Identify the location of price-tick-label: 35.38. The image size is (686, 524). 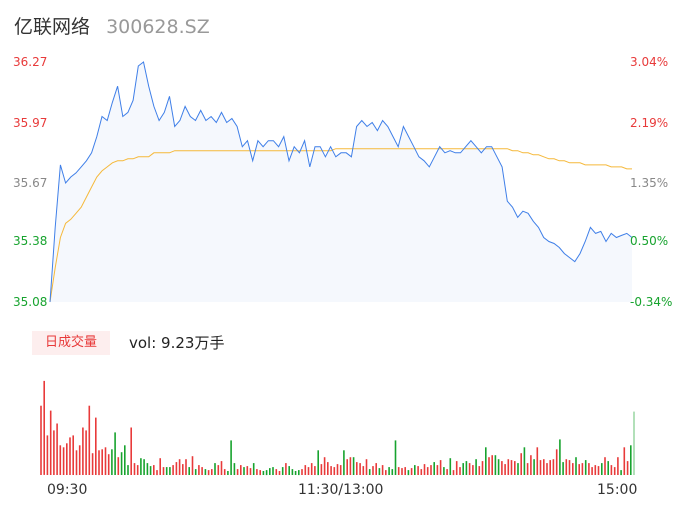
(30, 241).